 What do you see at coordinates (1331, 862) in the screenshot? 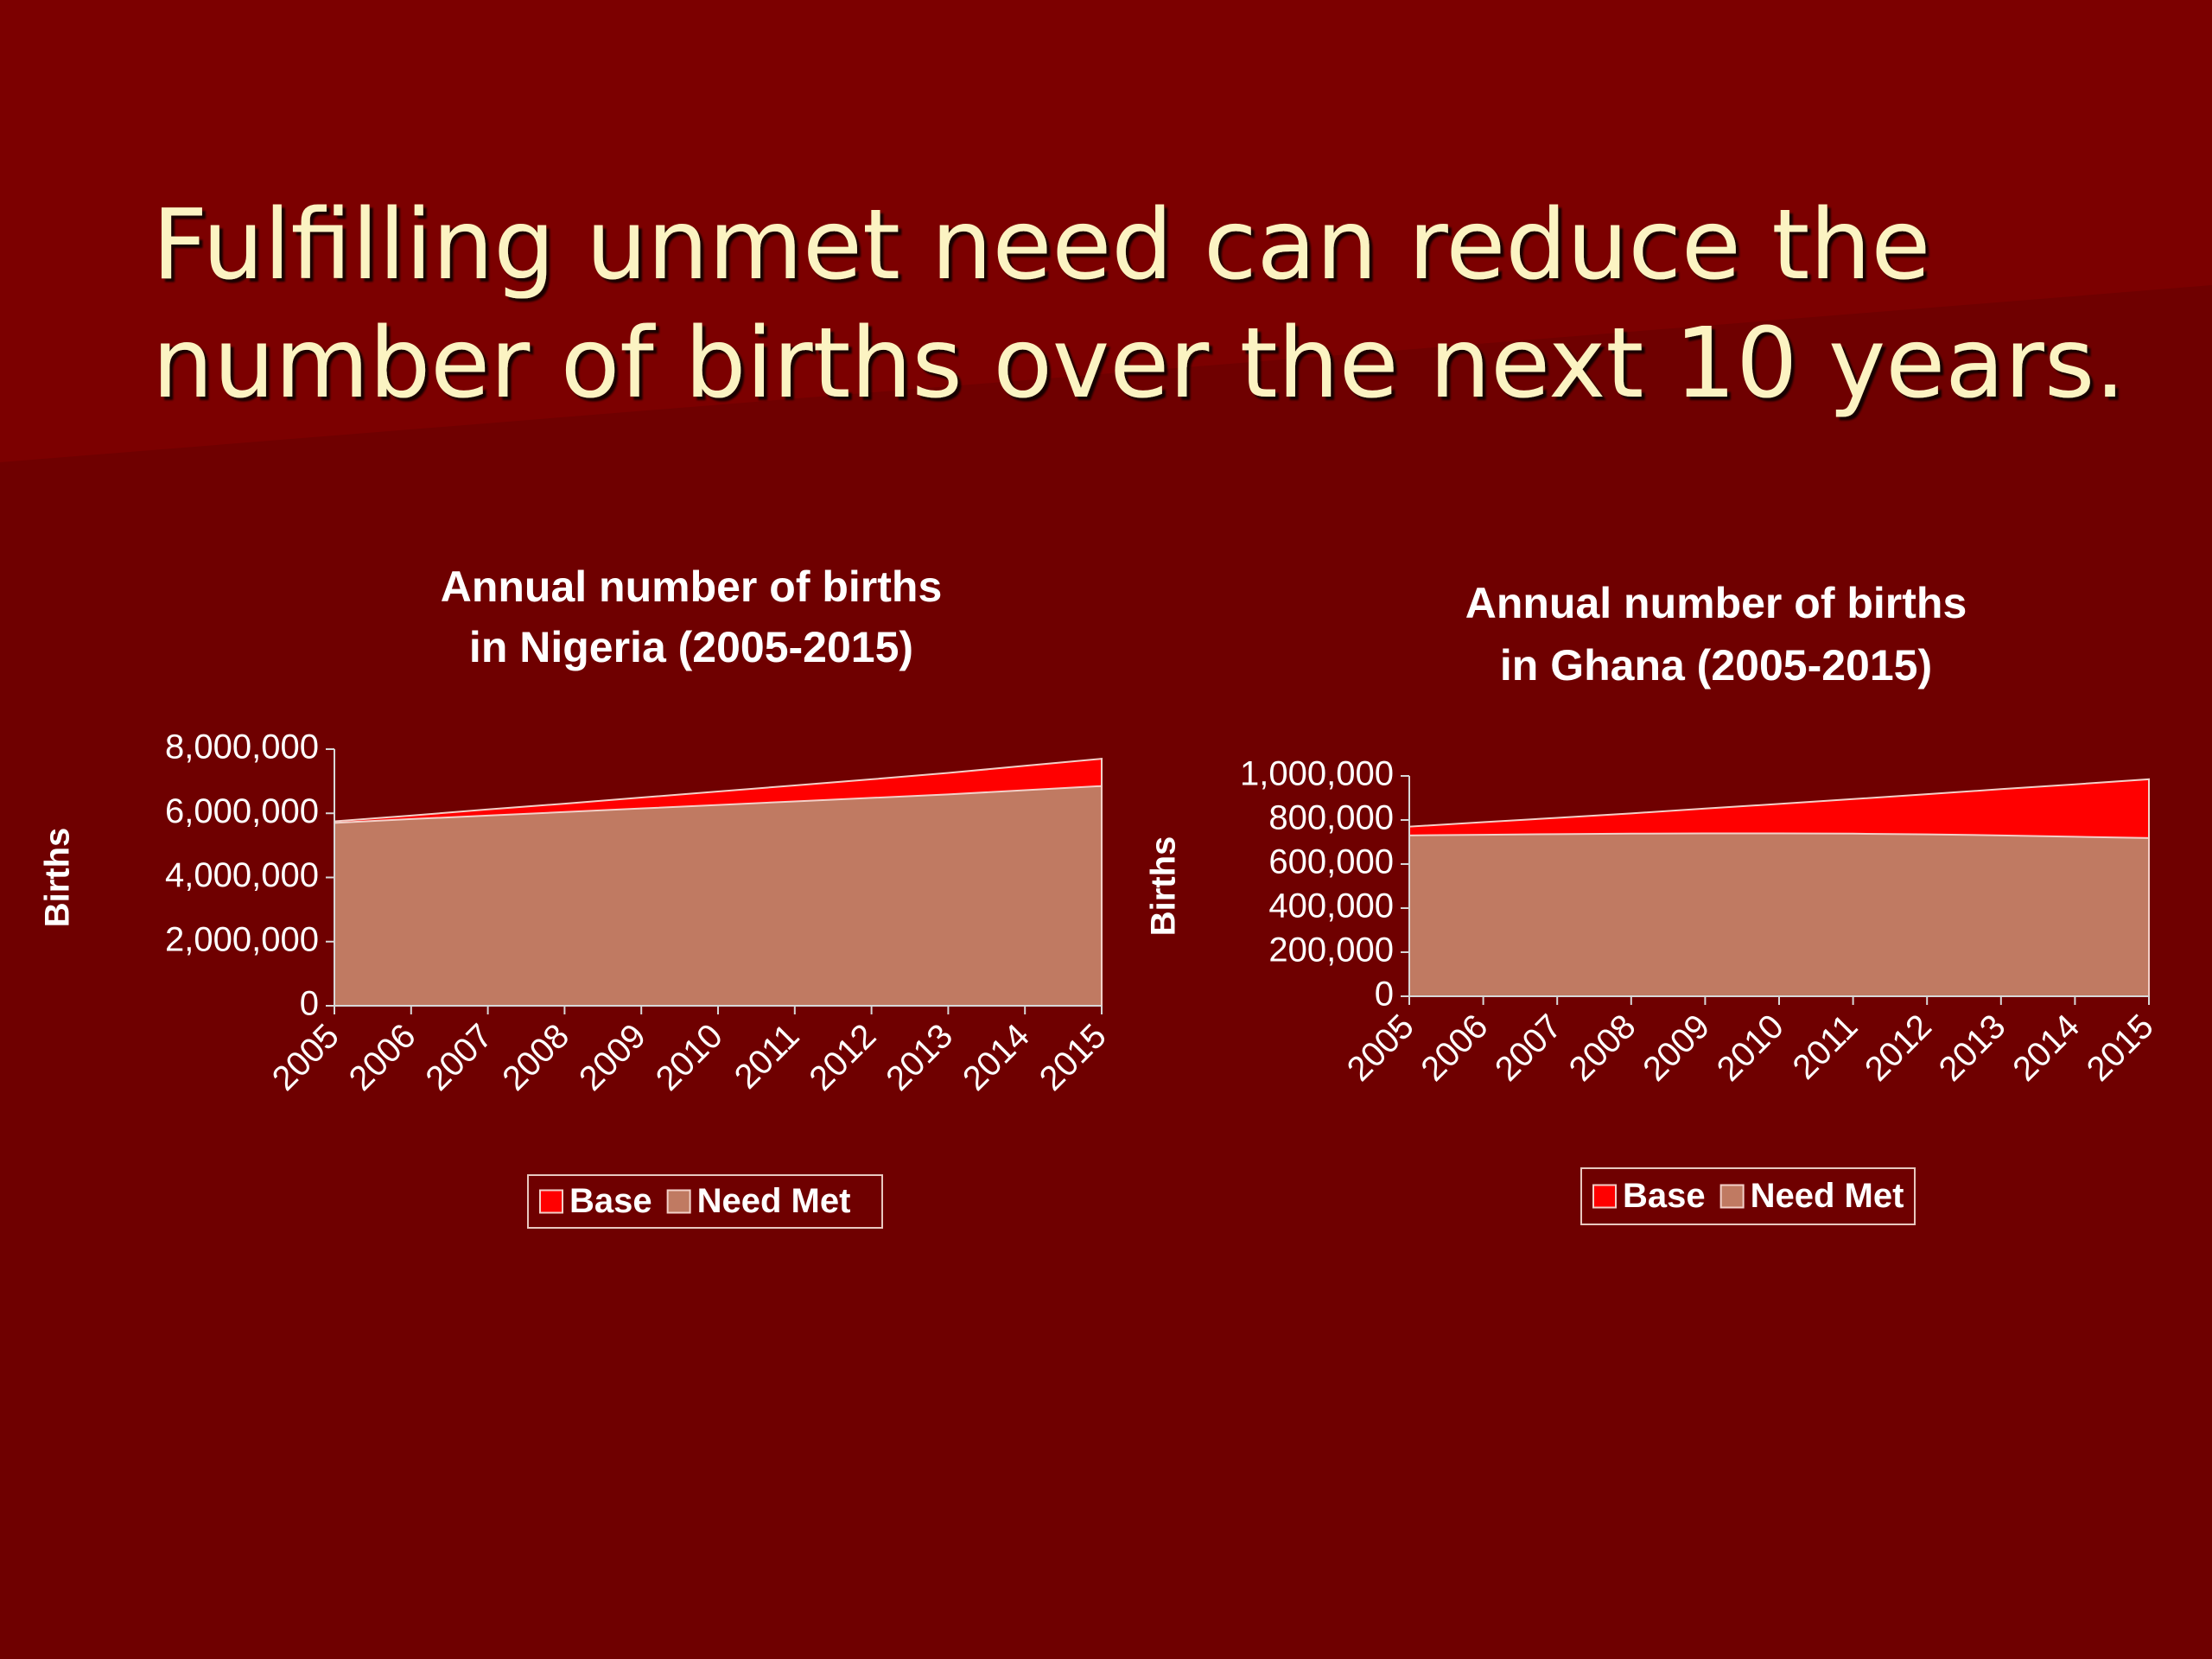
I see `y-tick-label: 600,000` at bounding box center [1331, 862].